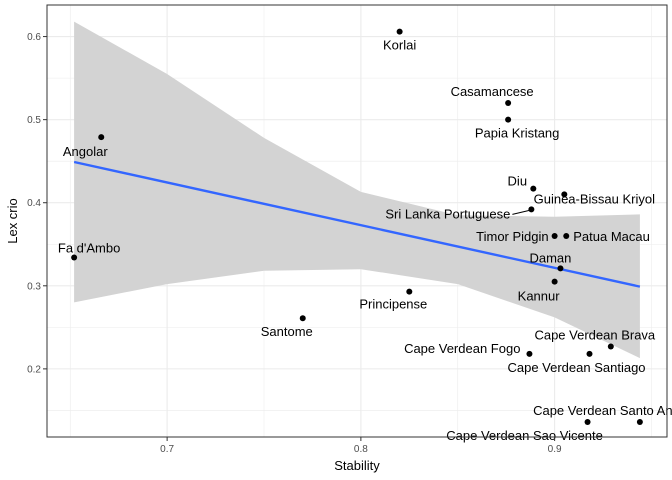 This screenshot has height=480, width=672. Describe the element at coordinates (518, 181) in the screenshot. I see `point-label: Diu` at that location.